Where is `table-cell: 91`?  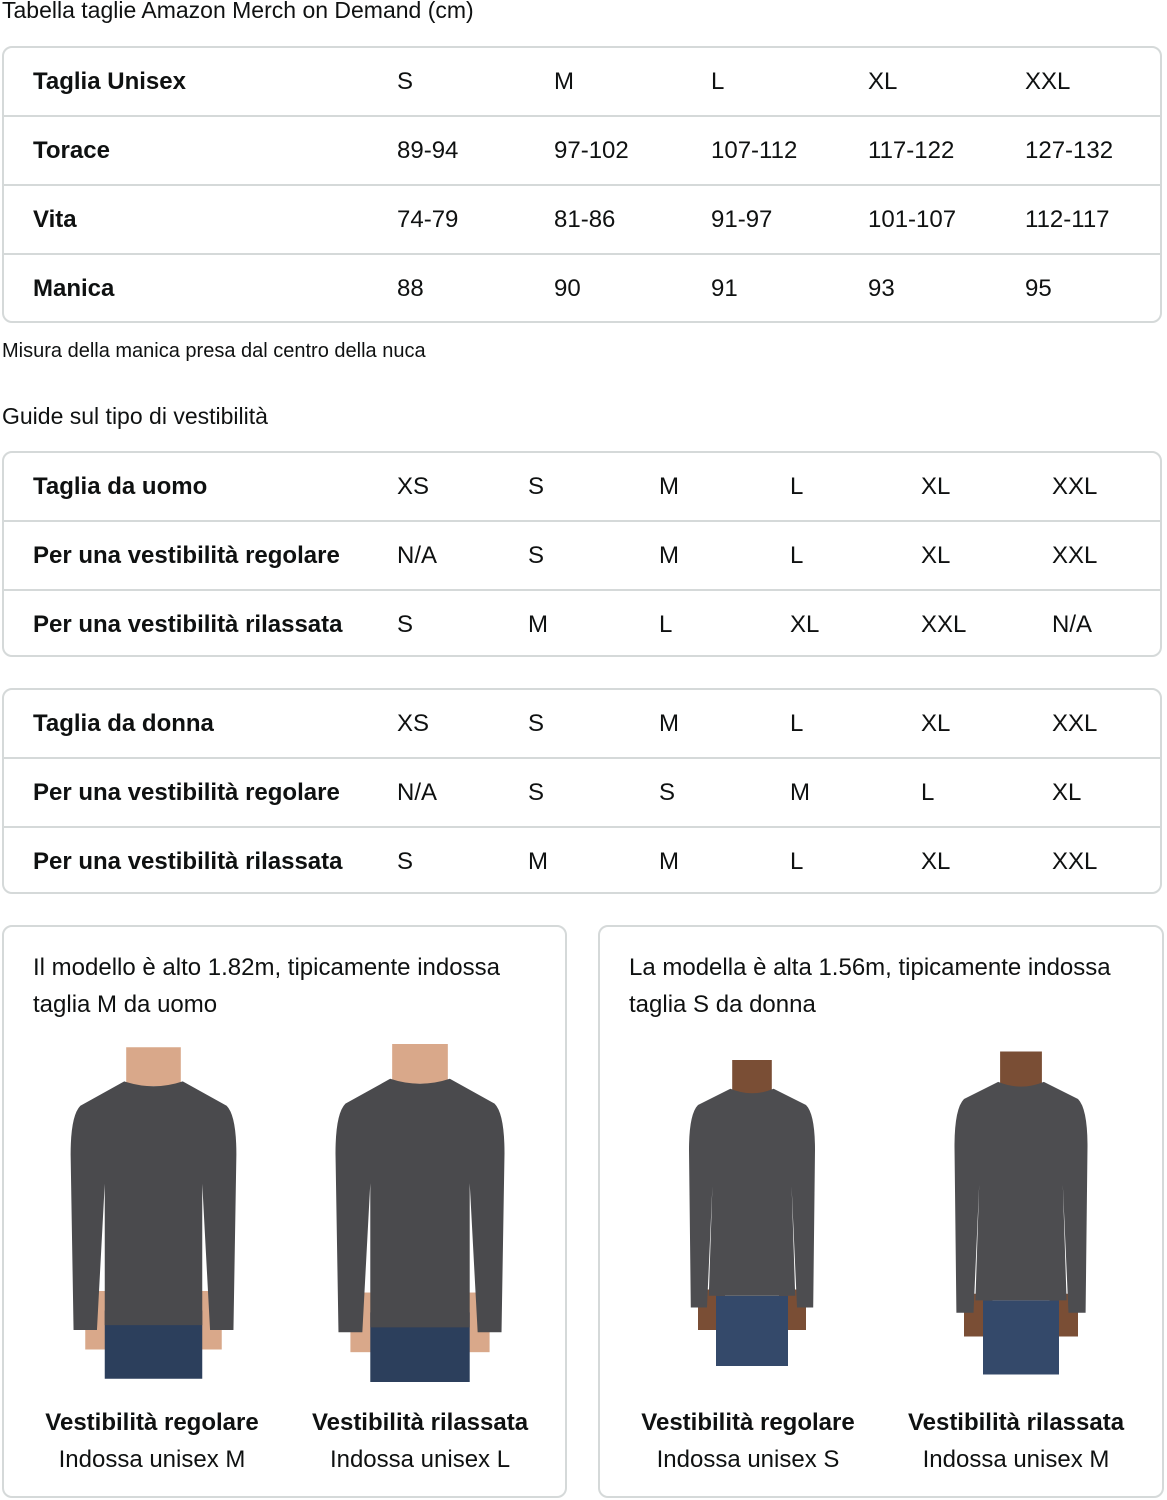 table-cell: 91 is located at coordinates (724, 288).